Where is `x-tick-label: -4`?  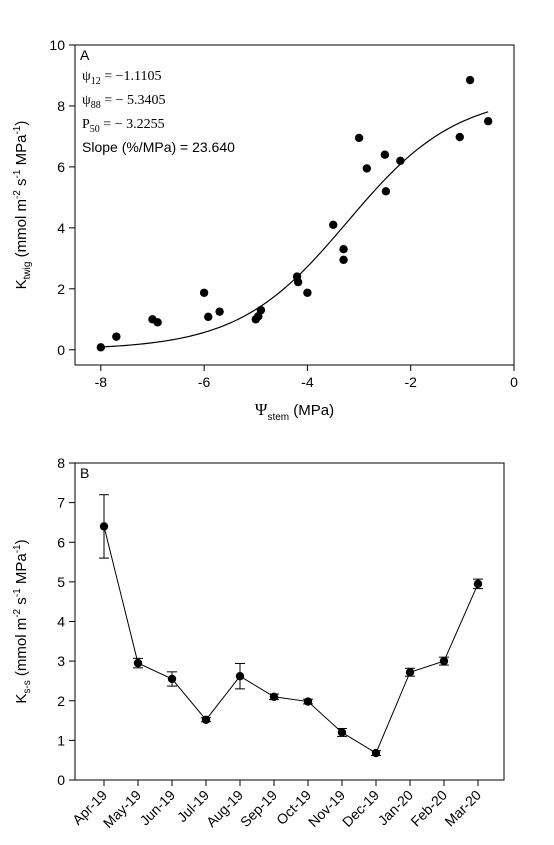 x-tick-label: -4 is located at coordinates (307, 382).